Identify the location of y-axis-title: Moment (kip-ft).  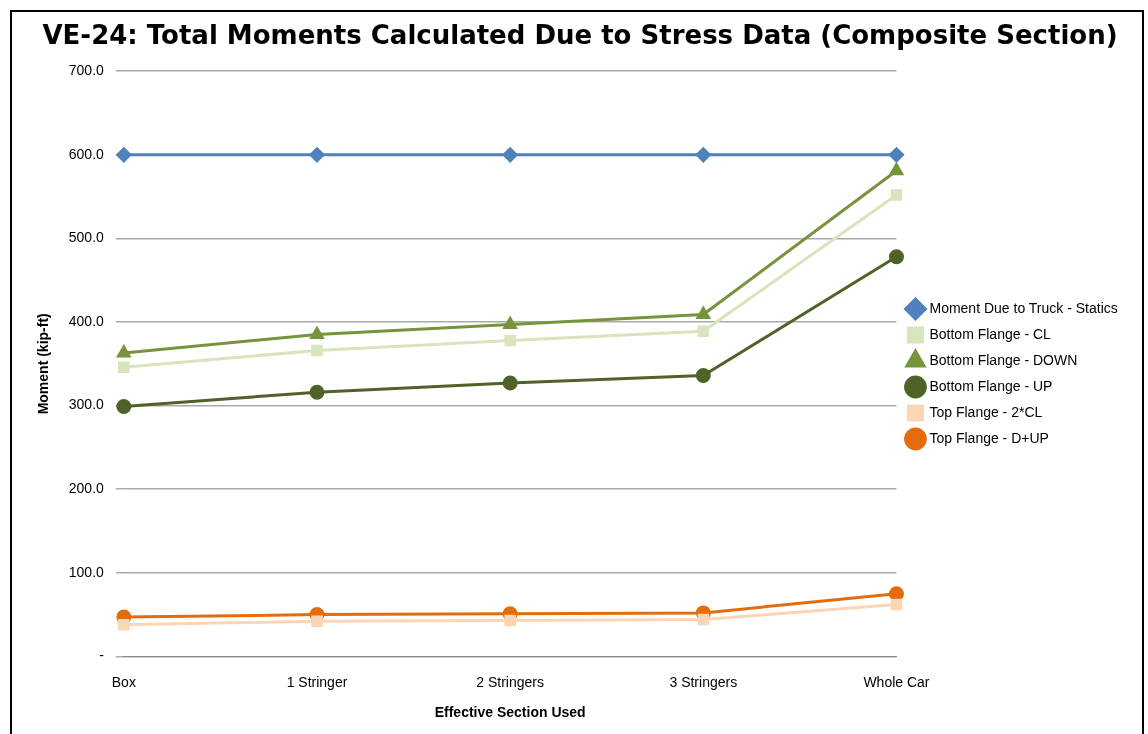
(43, 364).